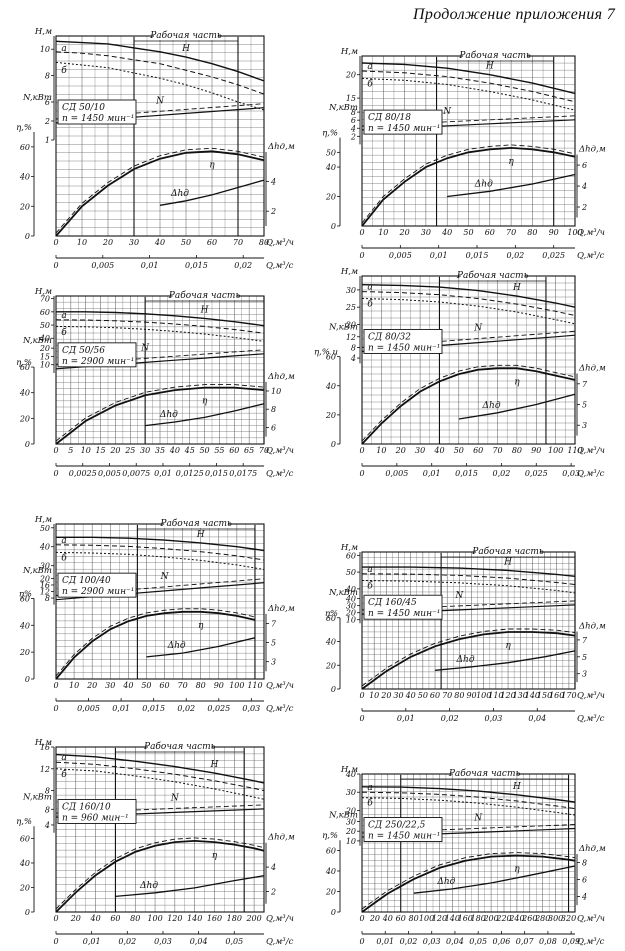 Image resolution: width=625 pixels, height=951 pixels. What do you see at coordinates (529, 918) in the screenshot?
I see `q-m3h-tick-label: 260` at bounding box center [529, 918].